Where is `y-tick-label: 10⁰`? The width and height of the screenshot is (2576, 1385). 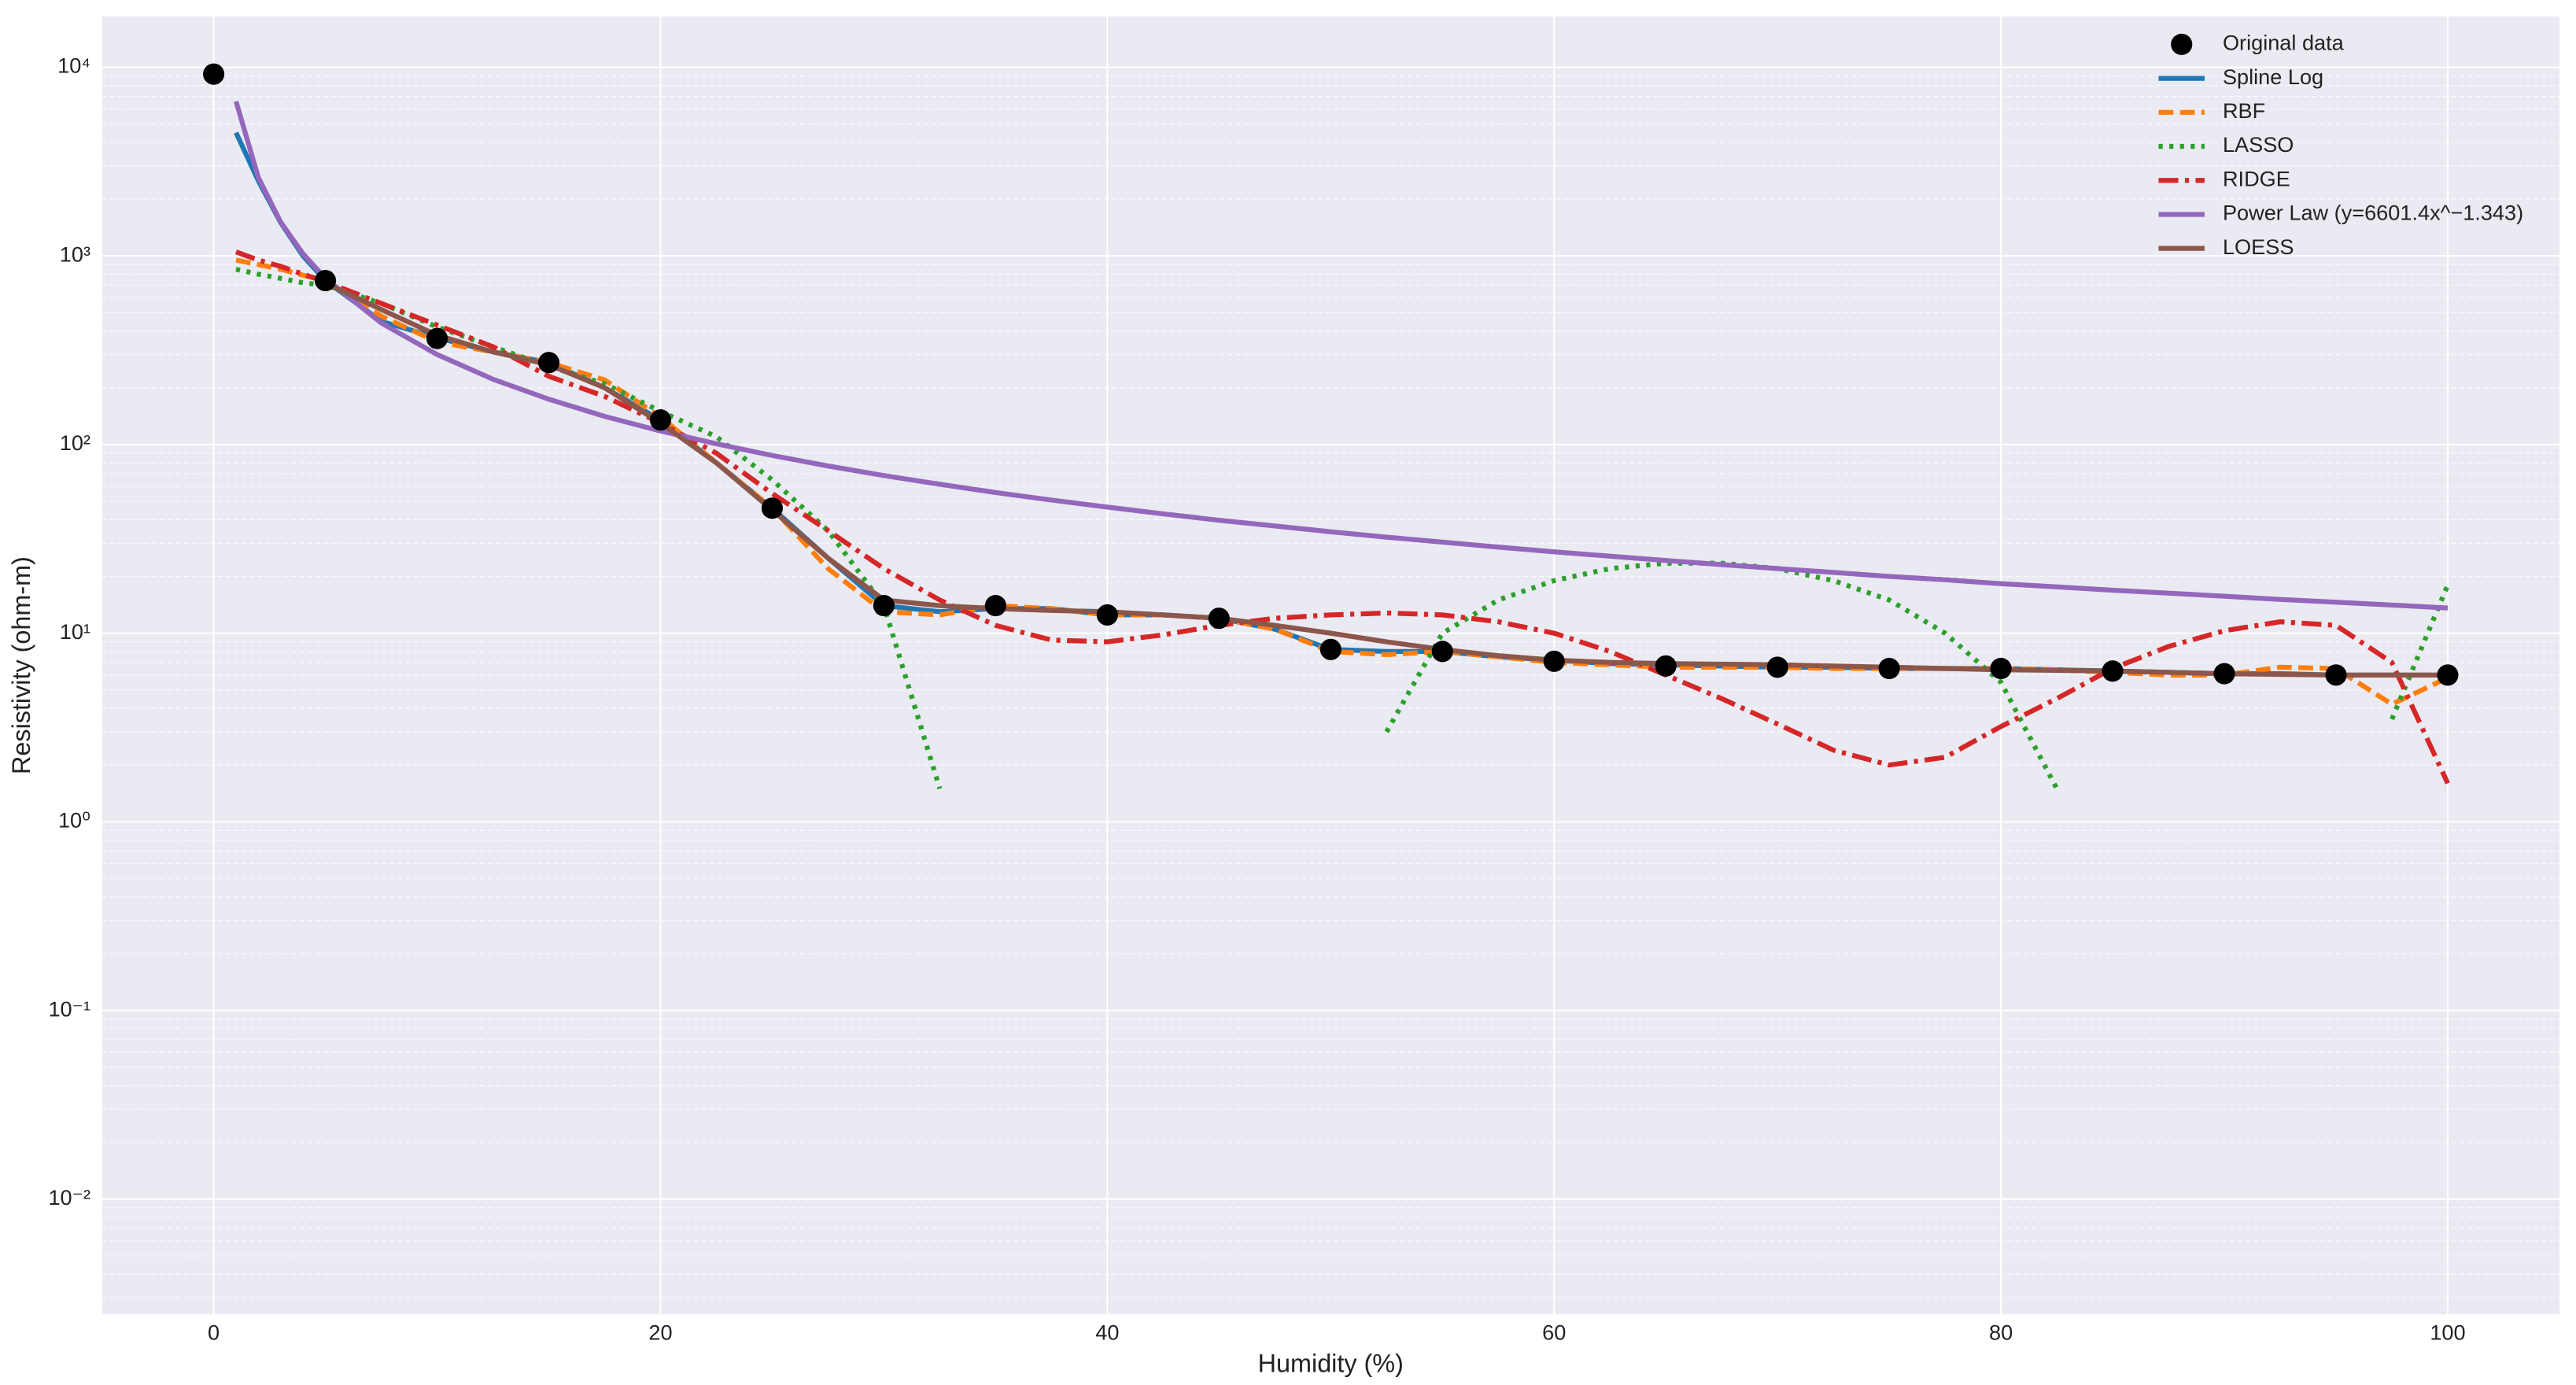 y-tick-label: 10⁰ is located at coordinates (74, 821).